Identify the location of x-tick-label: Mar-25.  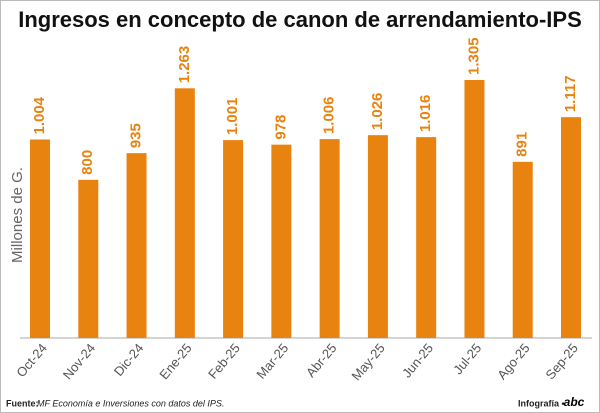
(272, 360).